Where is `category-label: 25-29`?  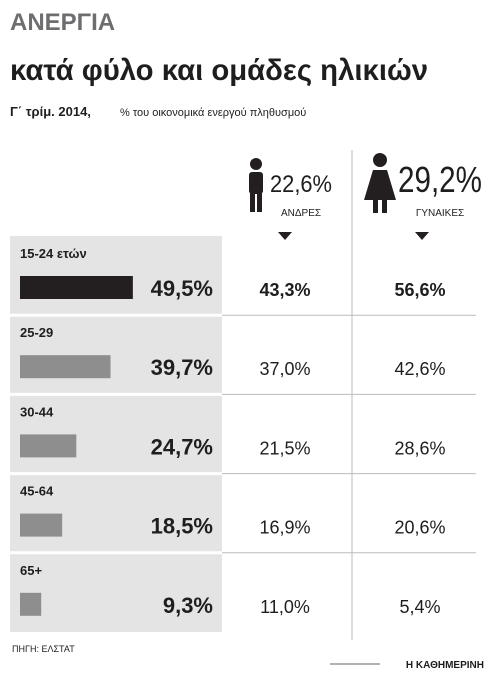
category-label: 25-29 is located at coordinates (36, 332).